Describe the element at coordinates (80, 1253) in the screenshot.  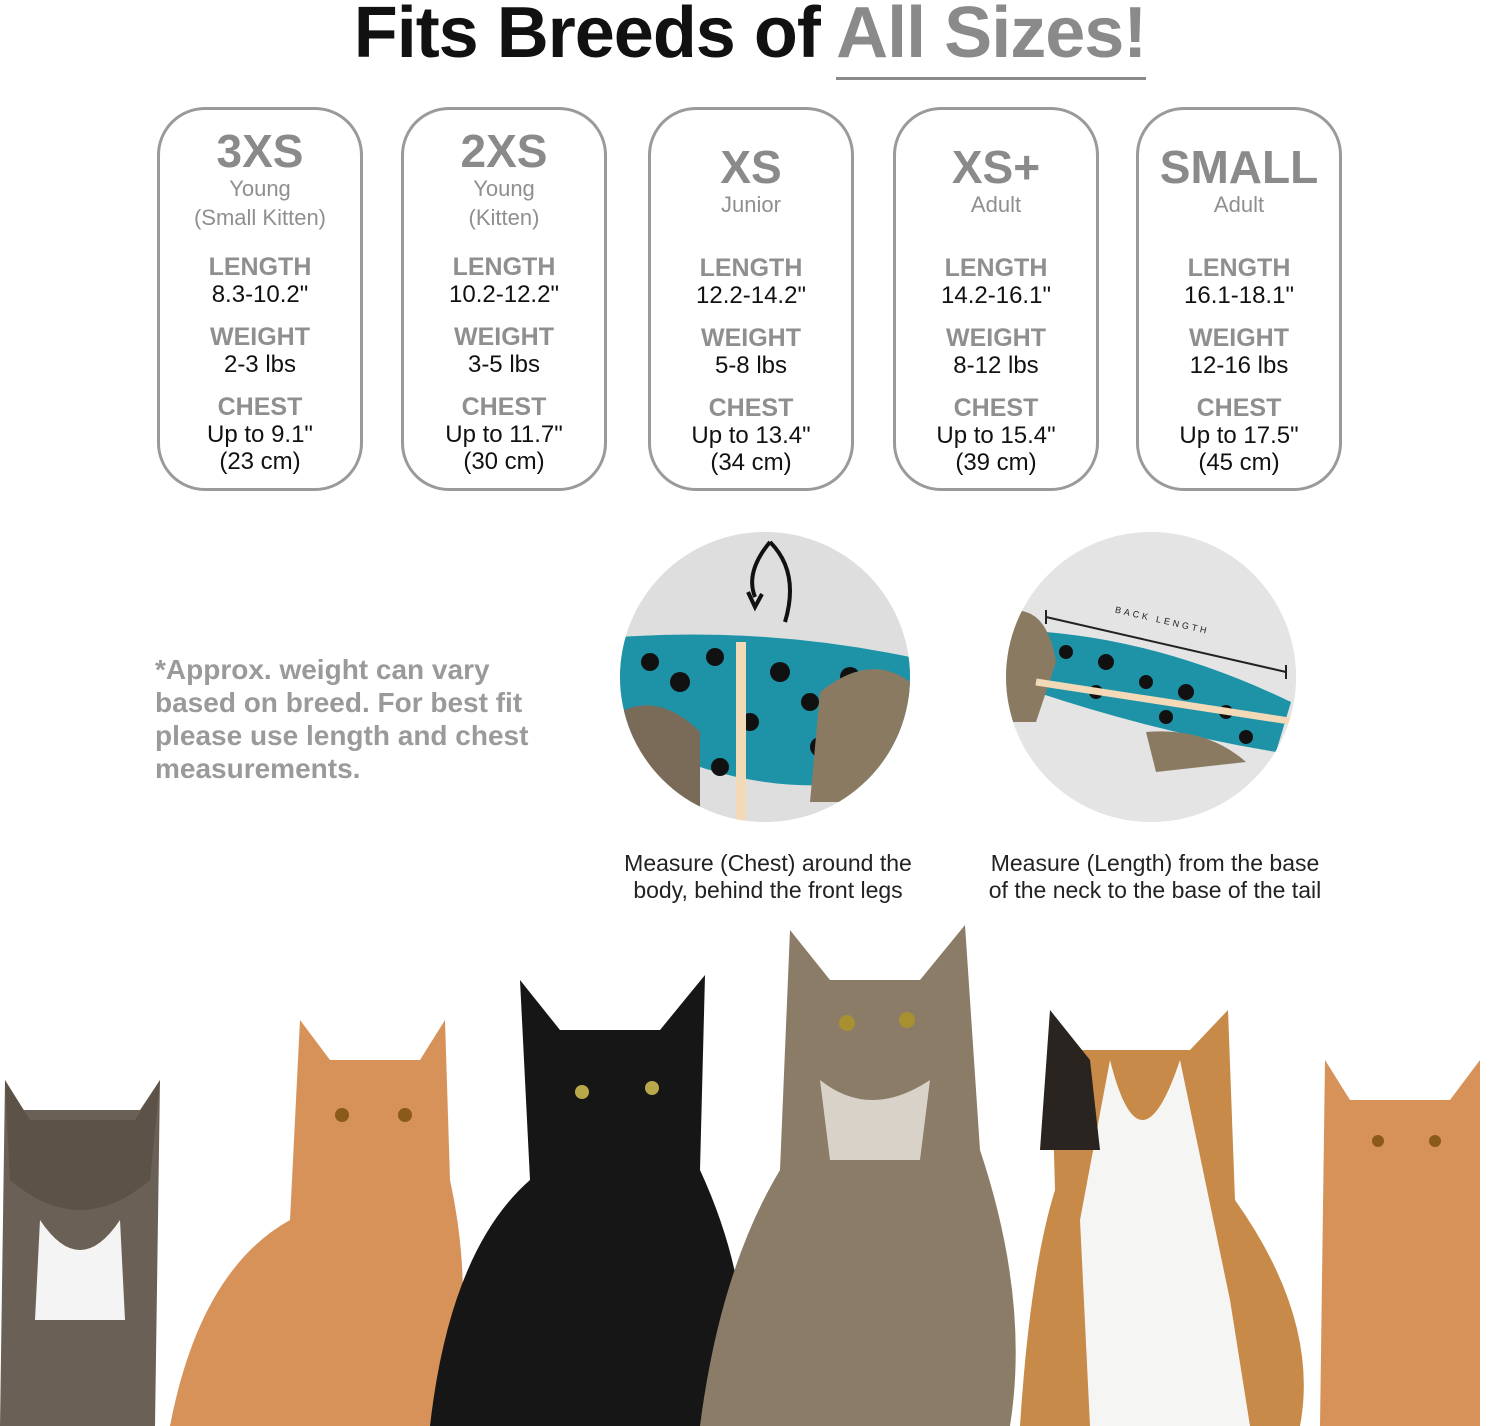
I see `tabby-kitten` at that location.